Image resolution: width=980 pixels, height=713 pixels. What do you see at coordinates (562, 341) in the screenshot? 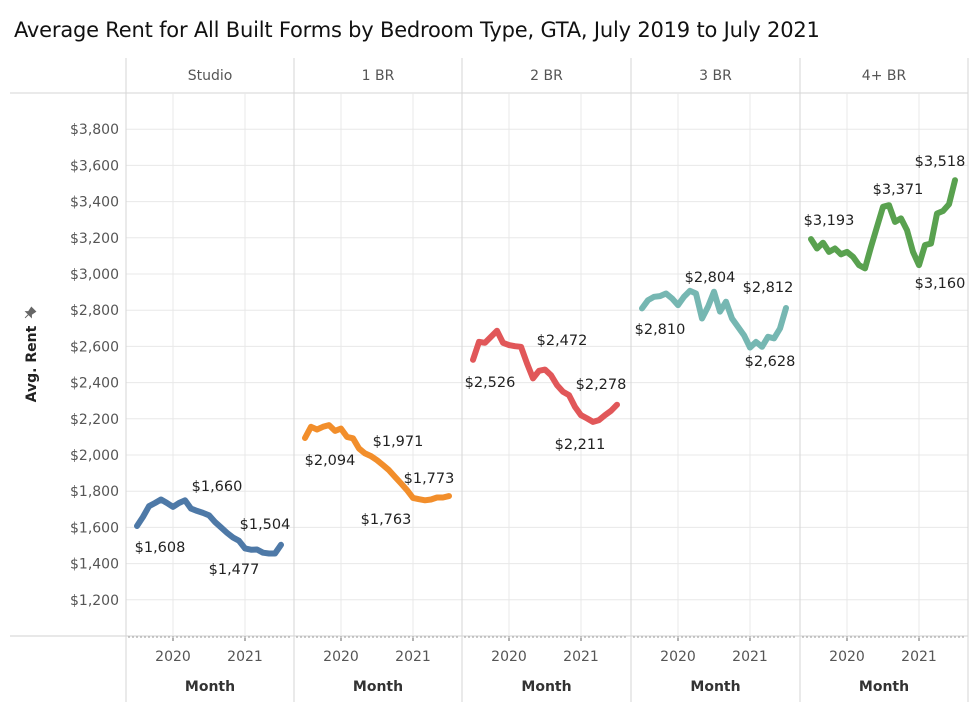
I see `data-label: $2,472` at bounding box center [562, 341].